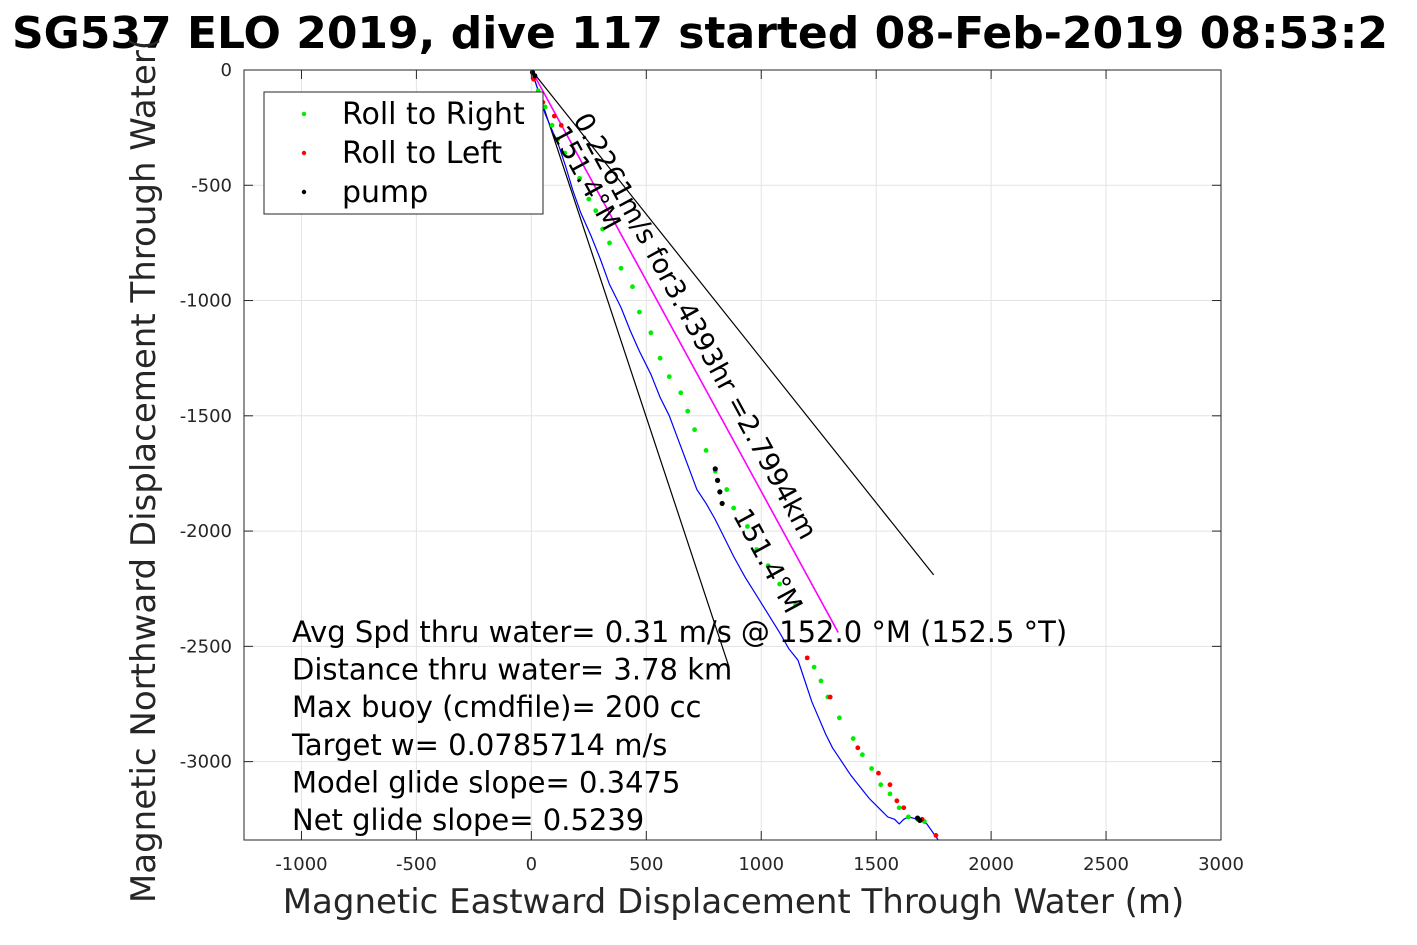 Image resolution: width=1417 pixels, height=945 pixels. I want to click on info-line: Model glide slope= 0.3475, so click(486, 782).